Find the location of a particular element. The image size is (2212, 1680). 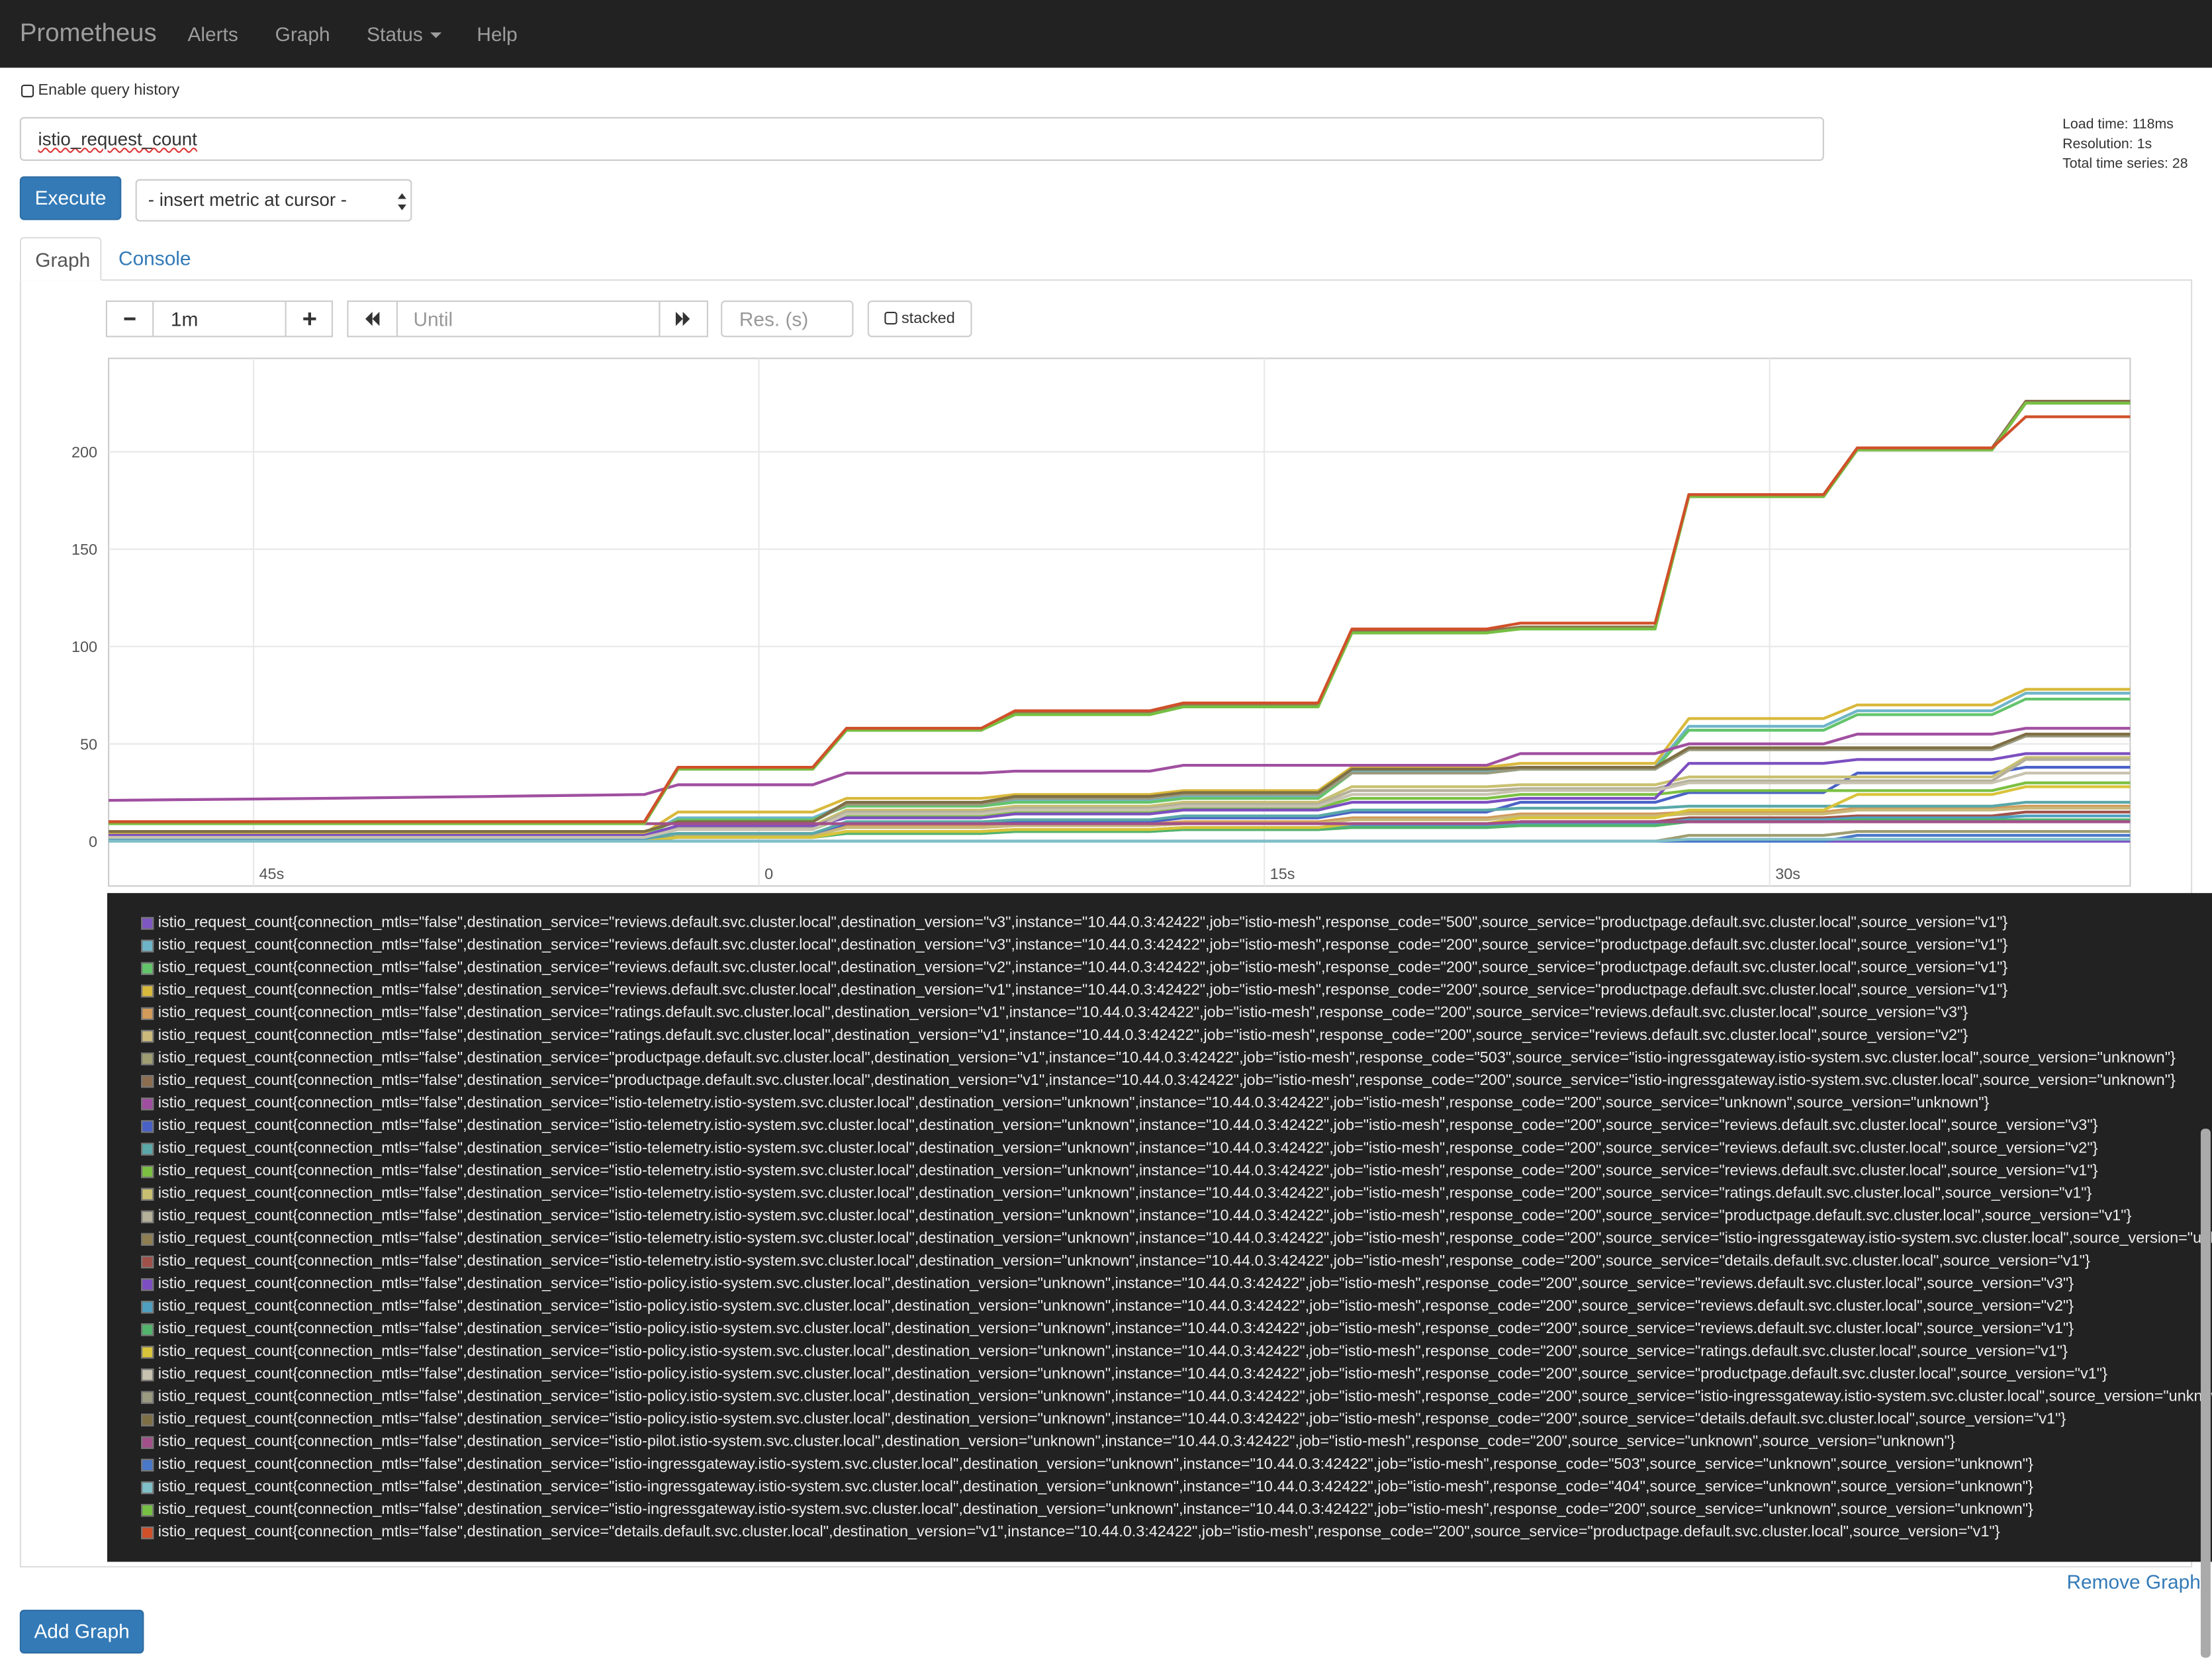

plus-icon is located at coordinates (309, 319).